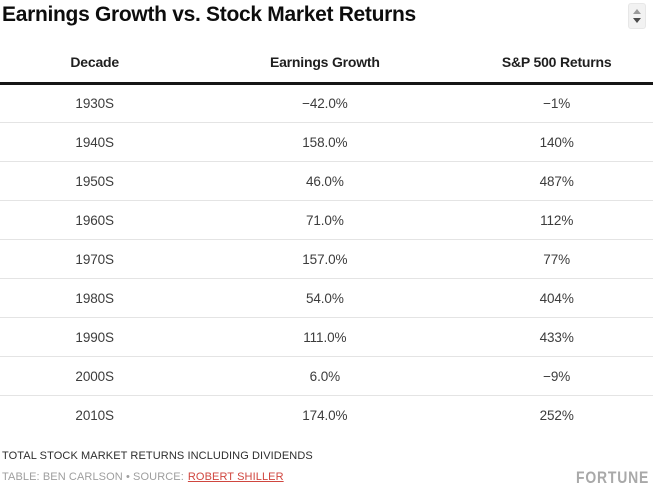 The width and height of the screenshot is (653, 493). What do you see at coordinates (556, 65) in the screenshot?
I see `column-header-sp500-returns: S&P 500 Returns` at bounding box center [556, 65].